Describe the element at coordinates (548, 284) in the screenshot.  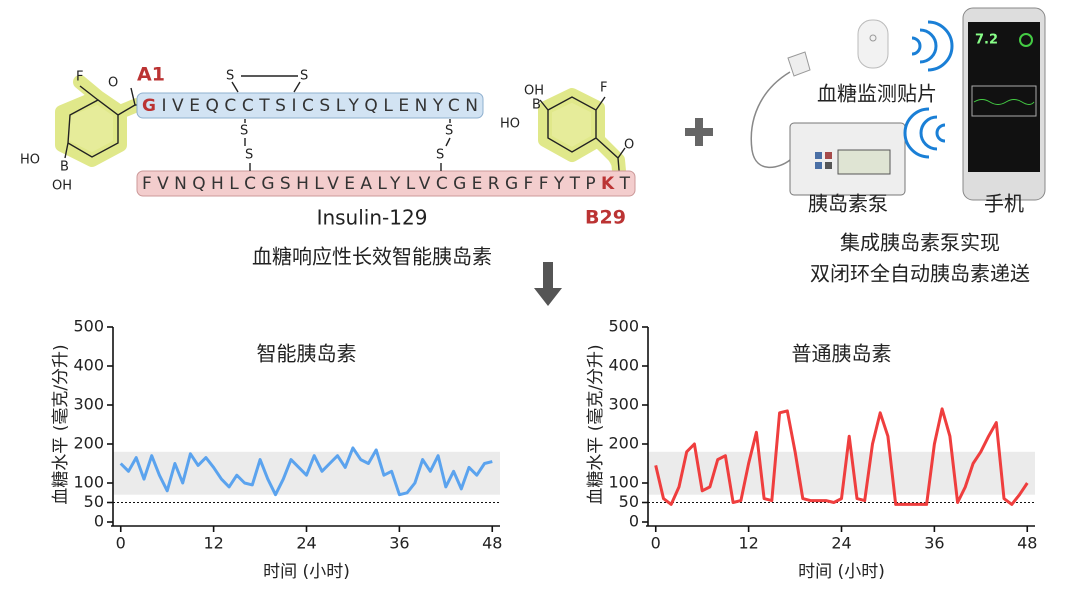
I see `arrow-down` at that location.